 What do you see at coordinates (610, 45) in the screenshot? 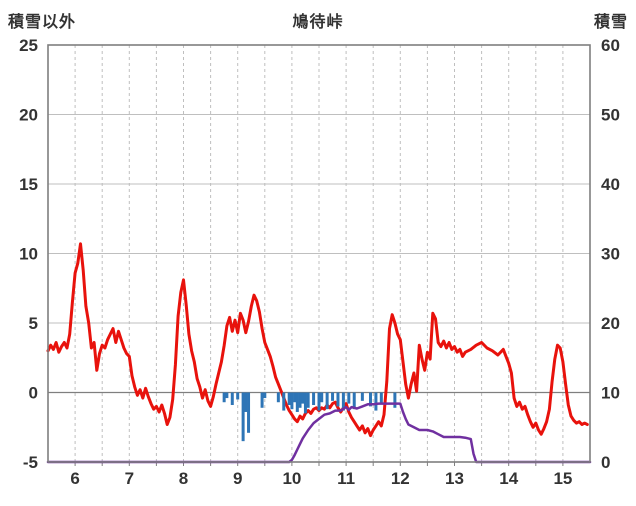
I see `y-right-tick-label: 60` at bounding box center [610, 45].